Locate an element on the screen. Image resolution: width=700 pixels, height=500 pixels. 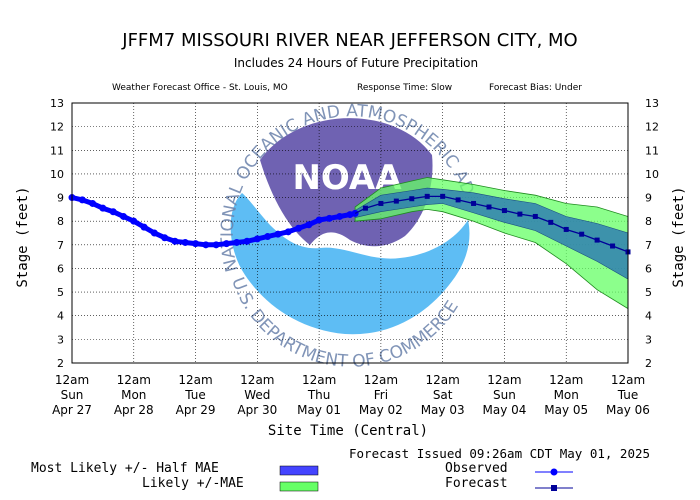
x-tick-label: Sat is located at coordinates (443, 395).